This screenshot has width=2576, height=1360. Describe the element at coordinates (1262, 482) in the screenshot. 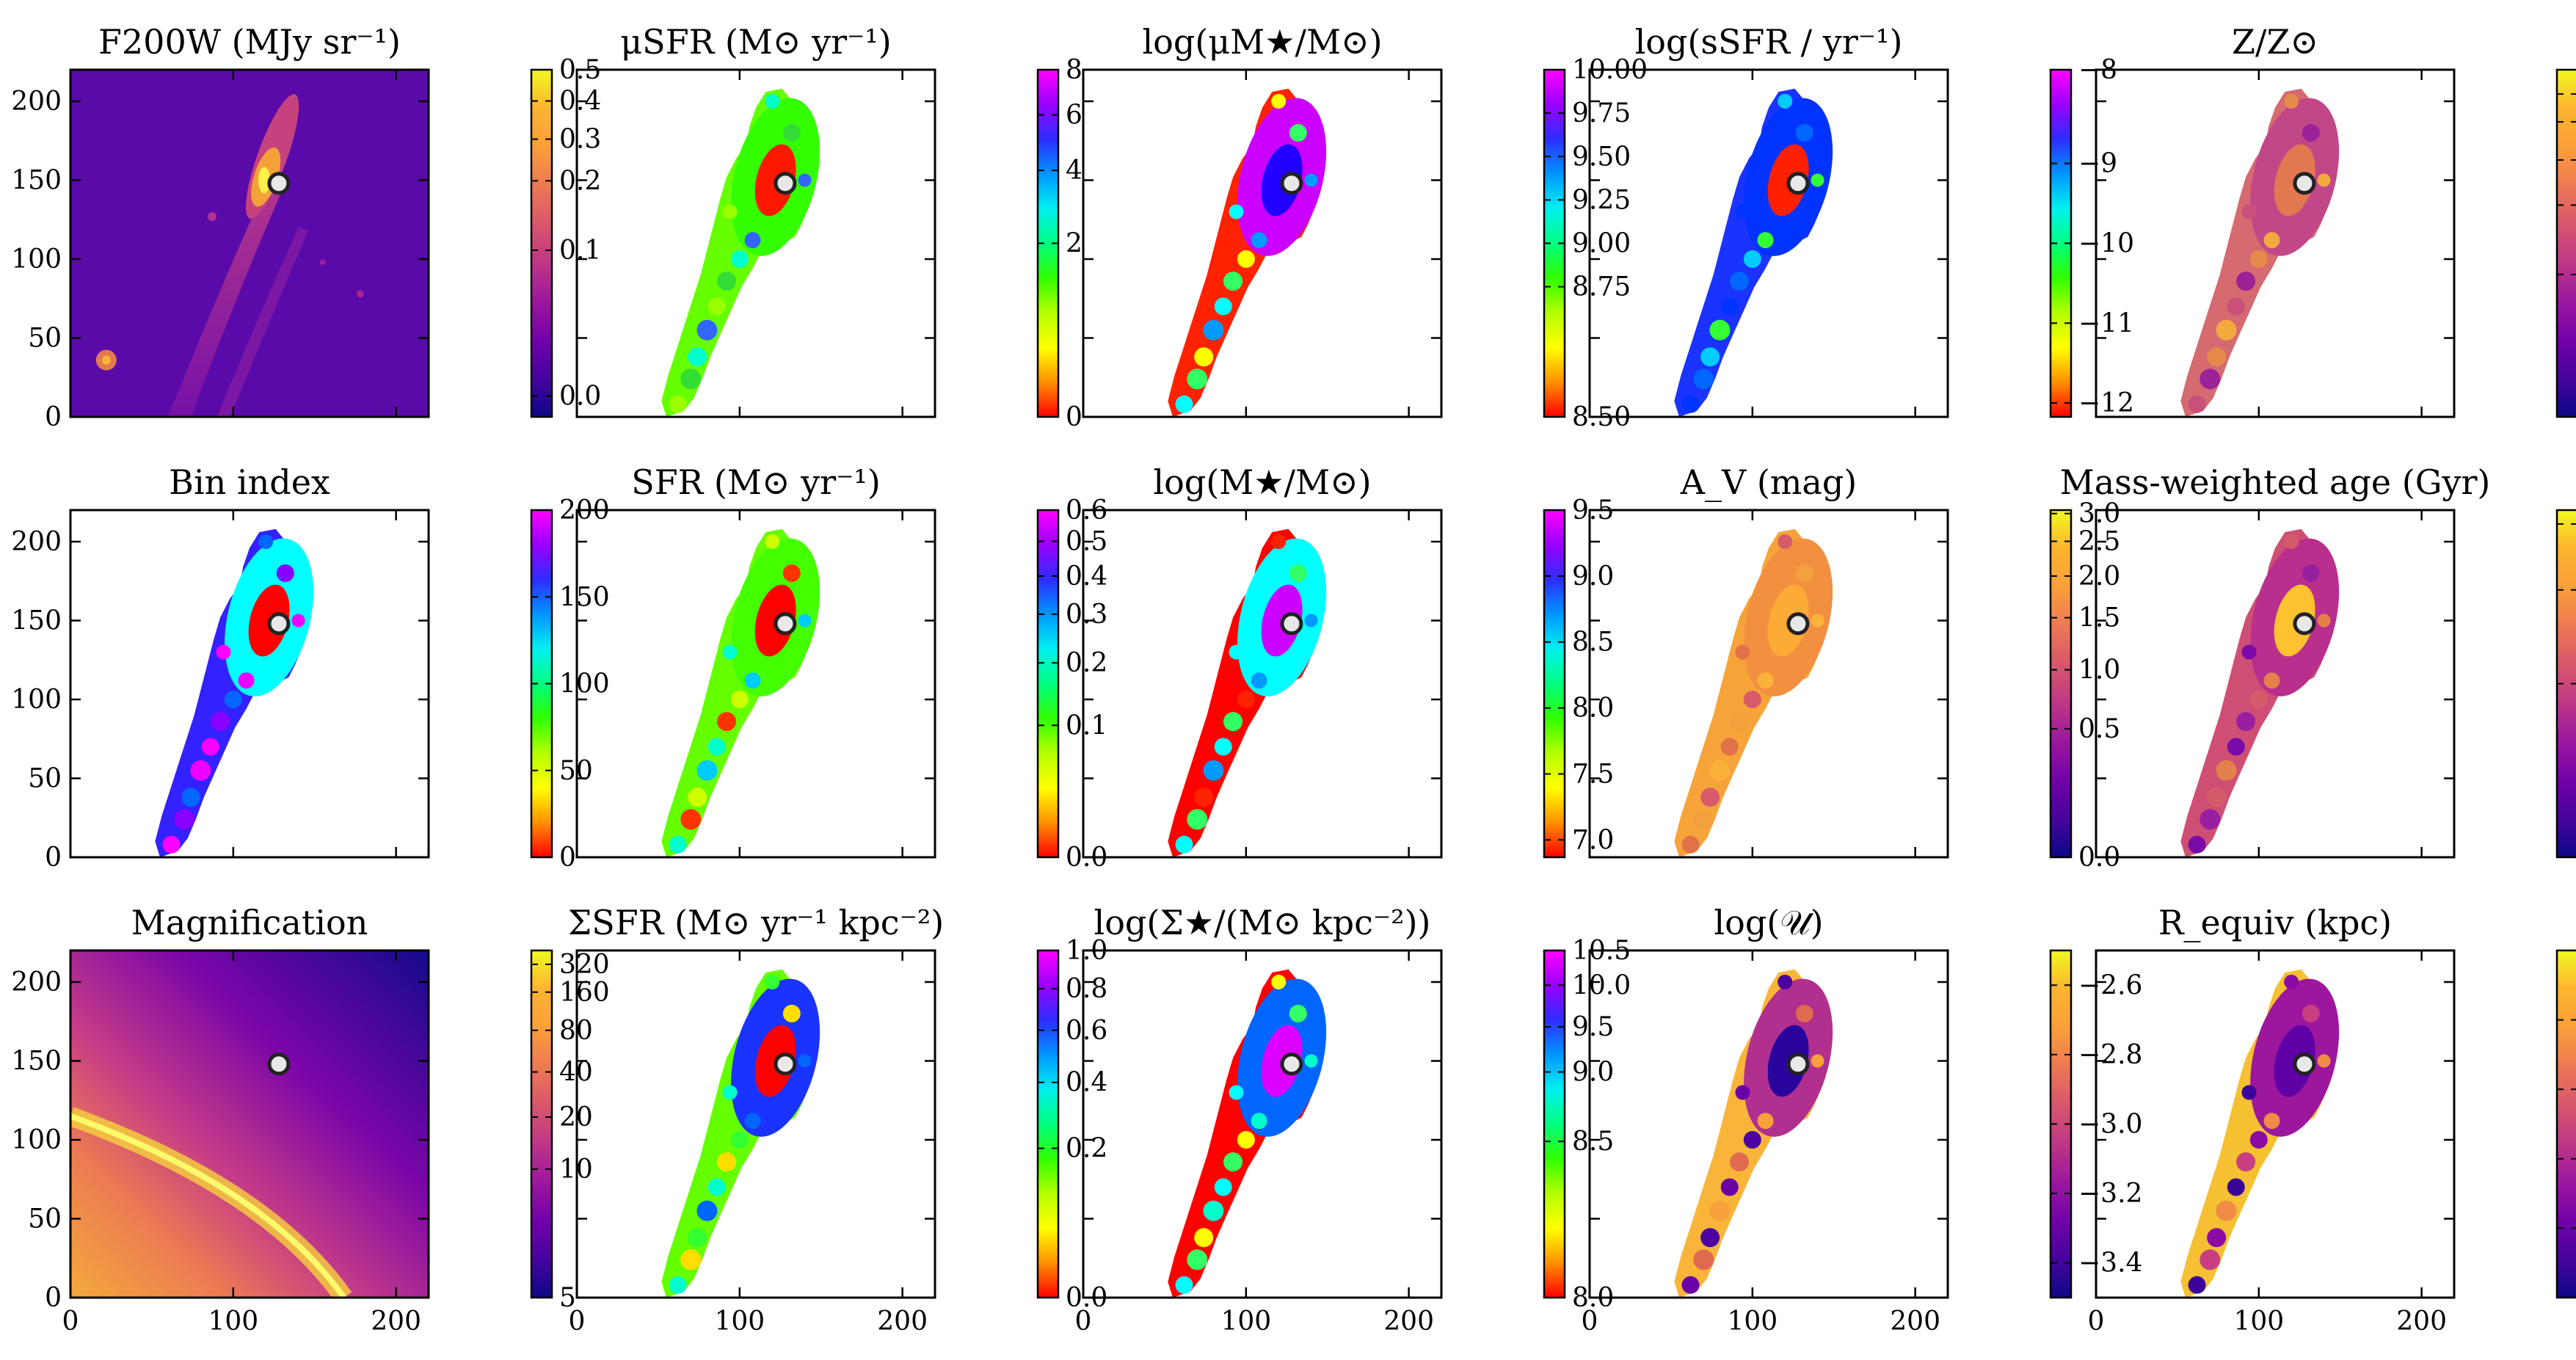

I see `panel-title: log(M★/M⊙)` at that location.